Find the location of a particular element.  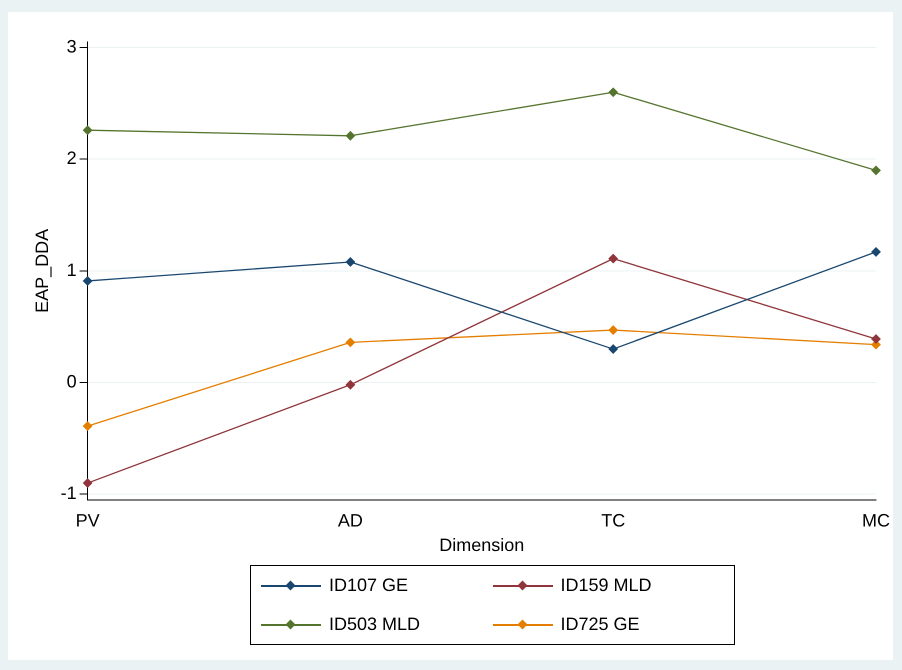

x-tick-label: TC is located at coordinates (613, 520).